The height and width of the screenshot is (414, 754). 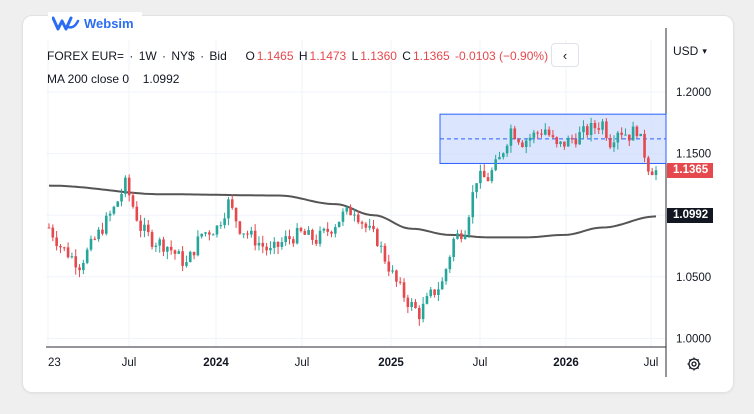 I want to click on y-tick-label: 1.2000, so click(x=693, y=93).